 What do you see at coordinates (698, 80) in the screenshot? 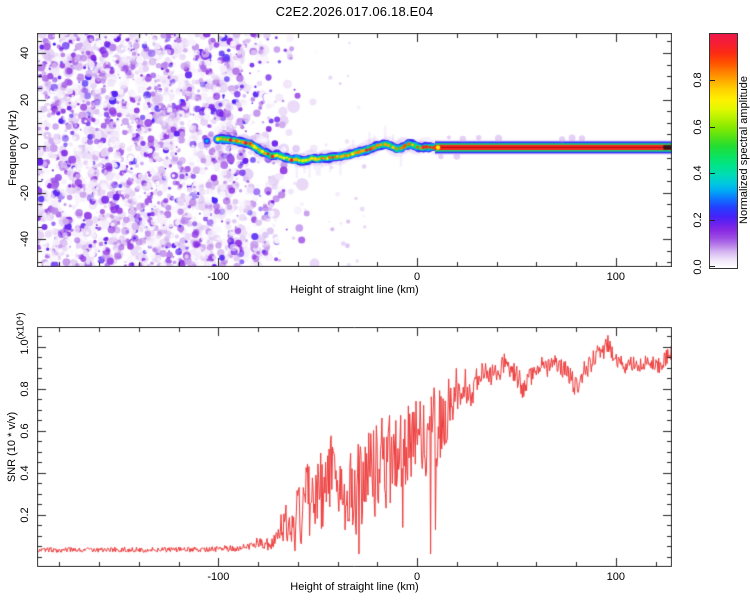
I see `colorbar-tick-label: 0.8` at bounding box center [698, 80].